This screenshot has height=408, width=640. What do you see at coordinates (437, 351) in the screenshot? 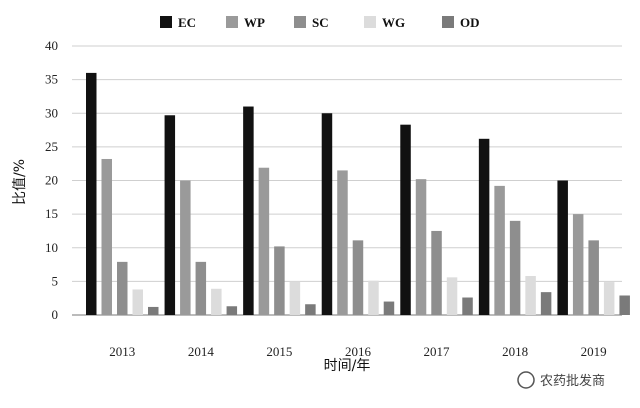
I see `x-tick-label: 2017` at bounding box center [437, 351].